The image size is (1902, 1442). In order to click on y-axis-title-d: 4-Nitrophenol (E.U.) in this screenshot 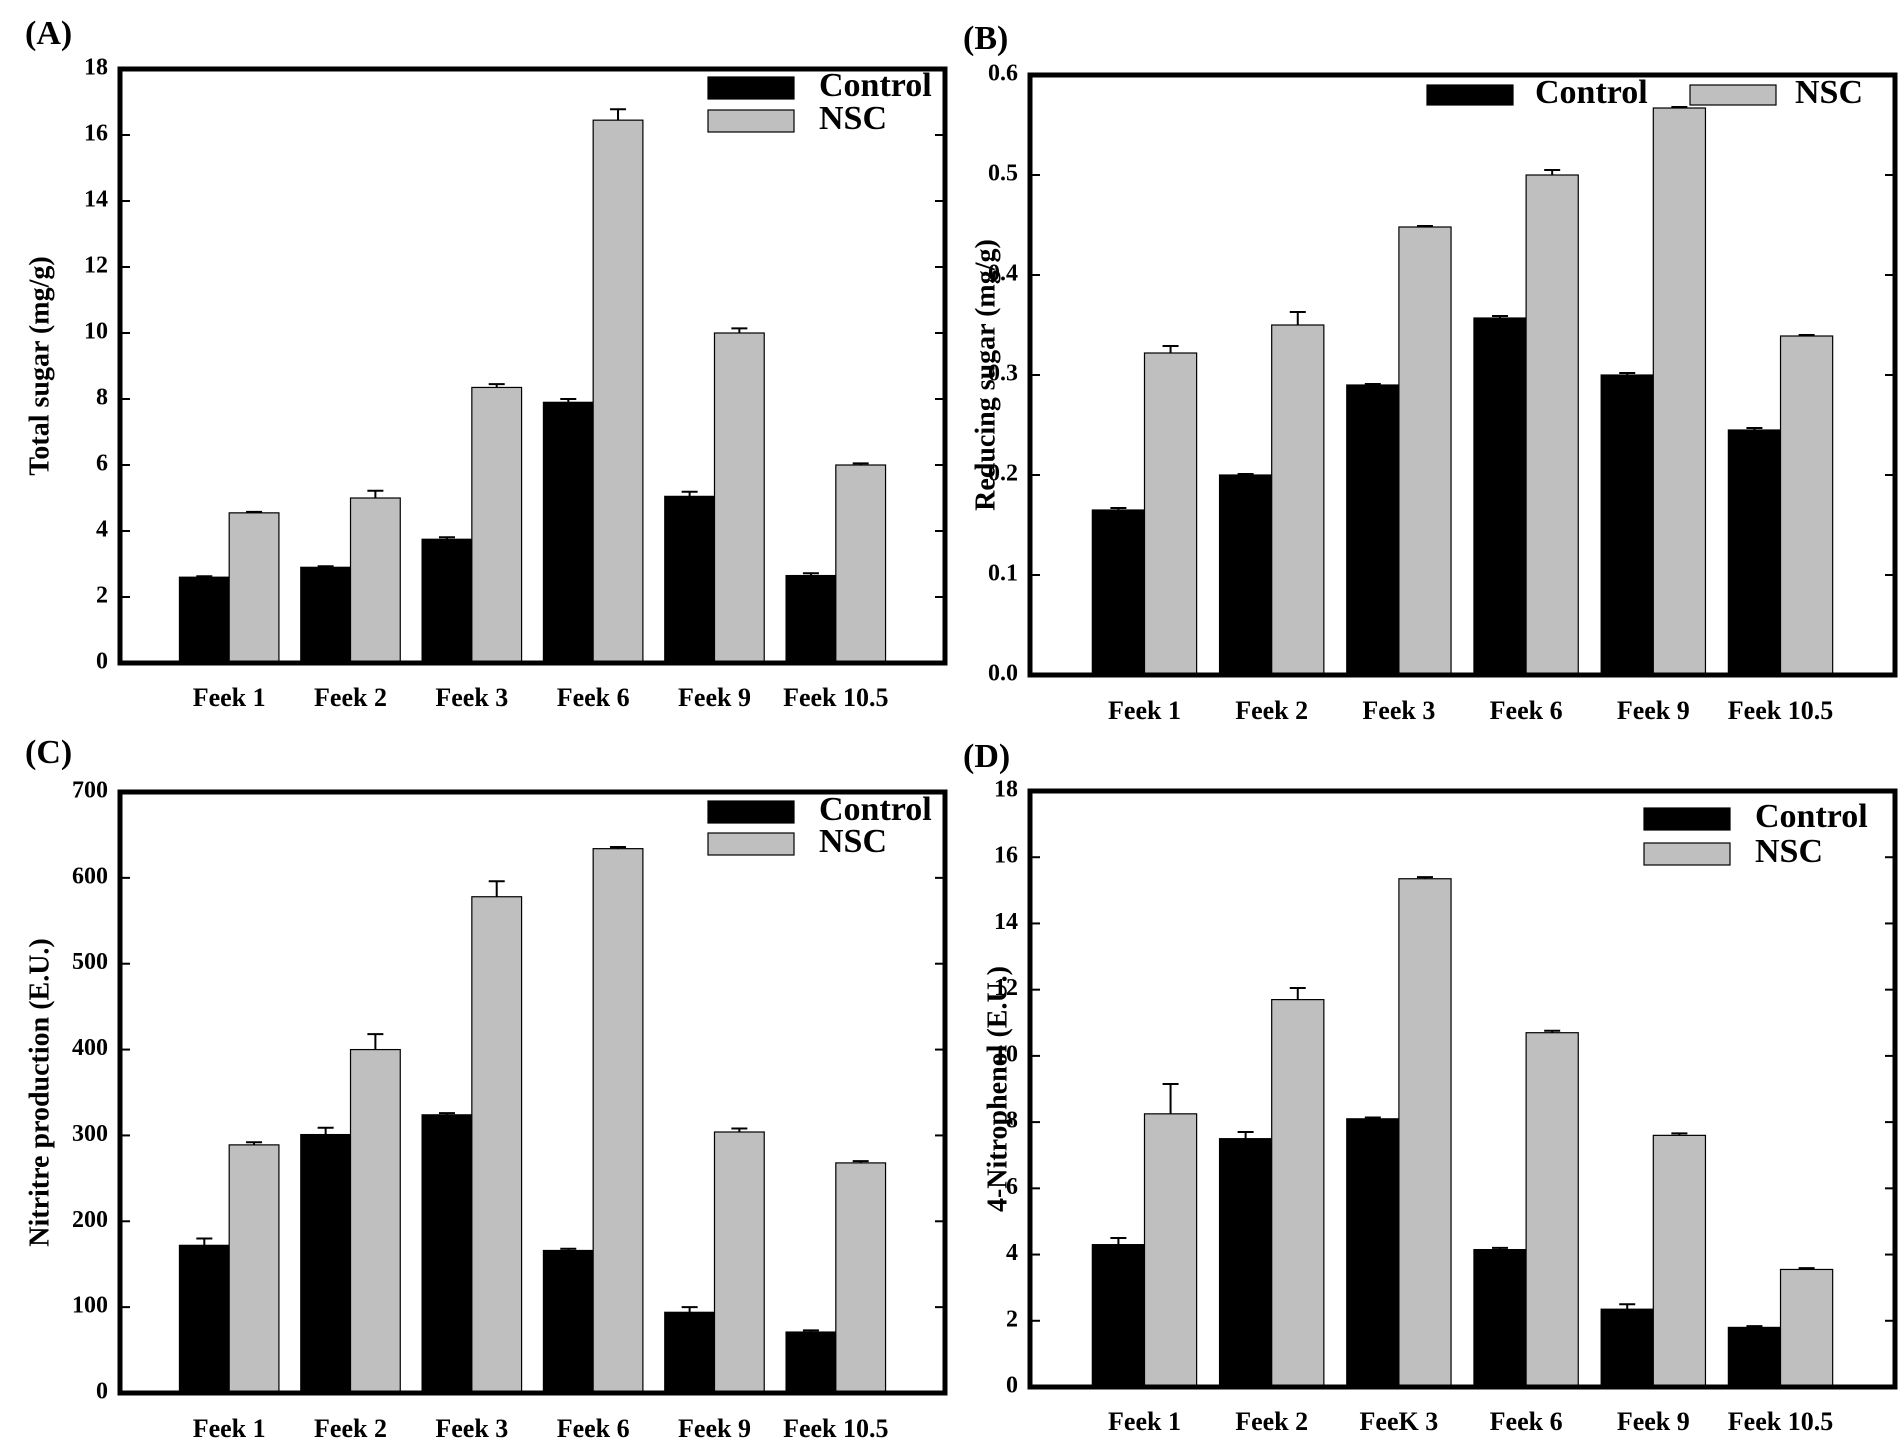, I will do `click(997, 1089)`.